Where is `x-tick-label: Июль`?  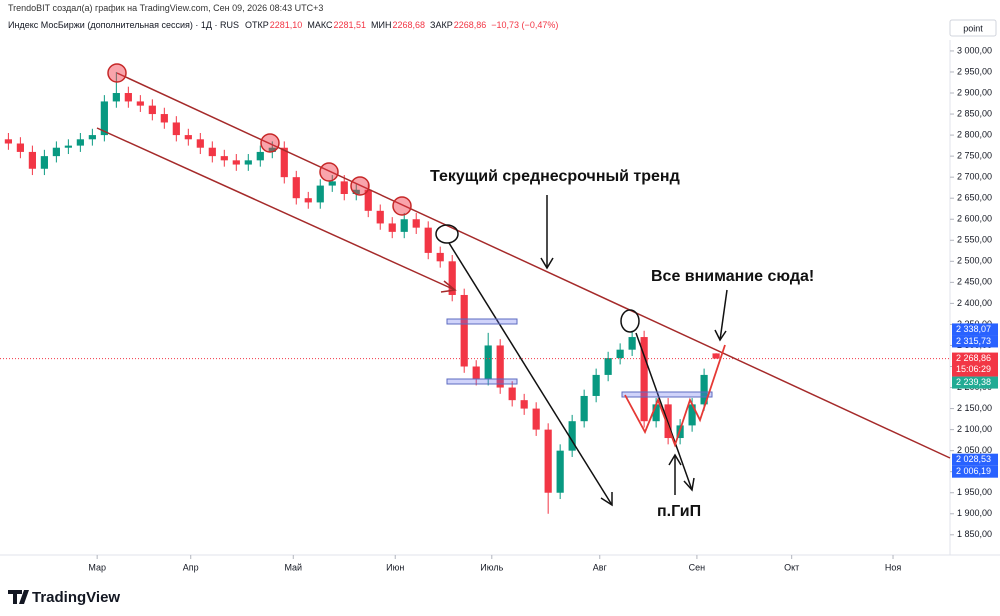 x-tick-label: Июль is located at coordinates (491, 567).